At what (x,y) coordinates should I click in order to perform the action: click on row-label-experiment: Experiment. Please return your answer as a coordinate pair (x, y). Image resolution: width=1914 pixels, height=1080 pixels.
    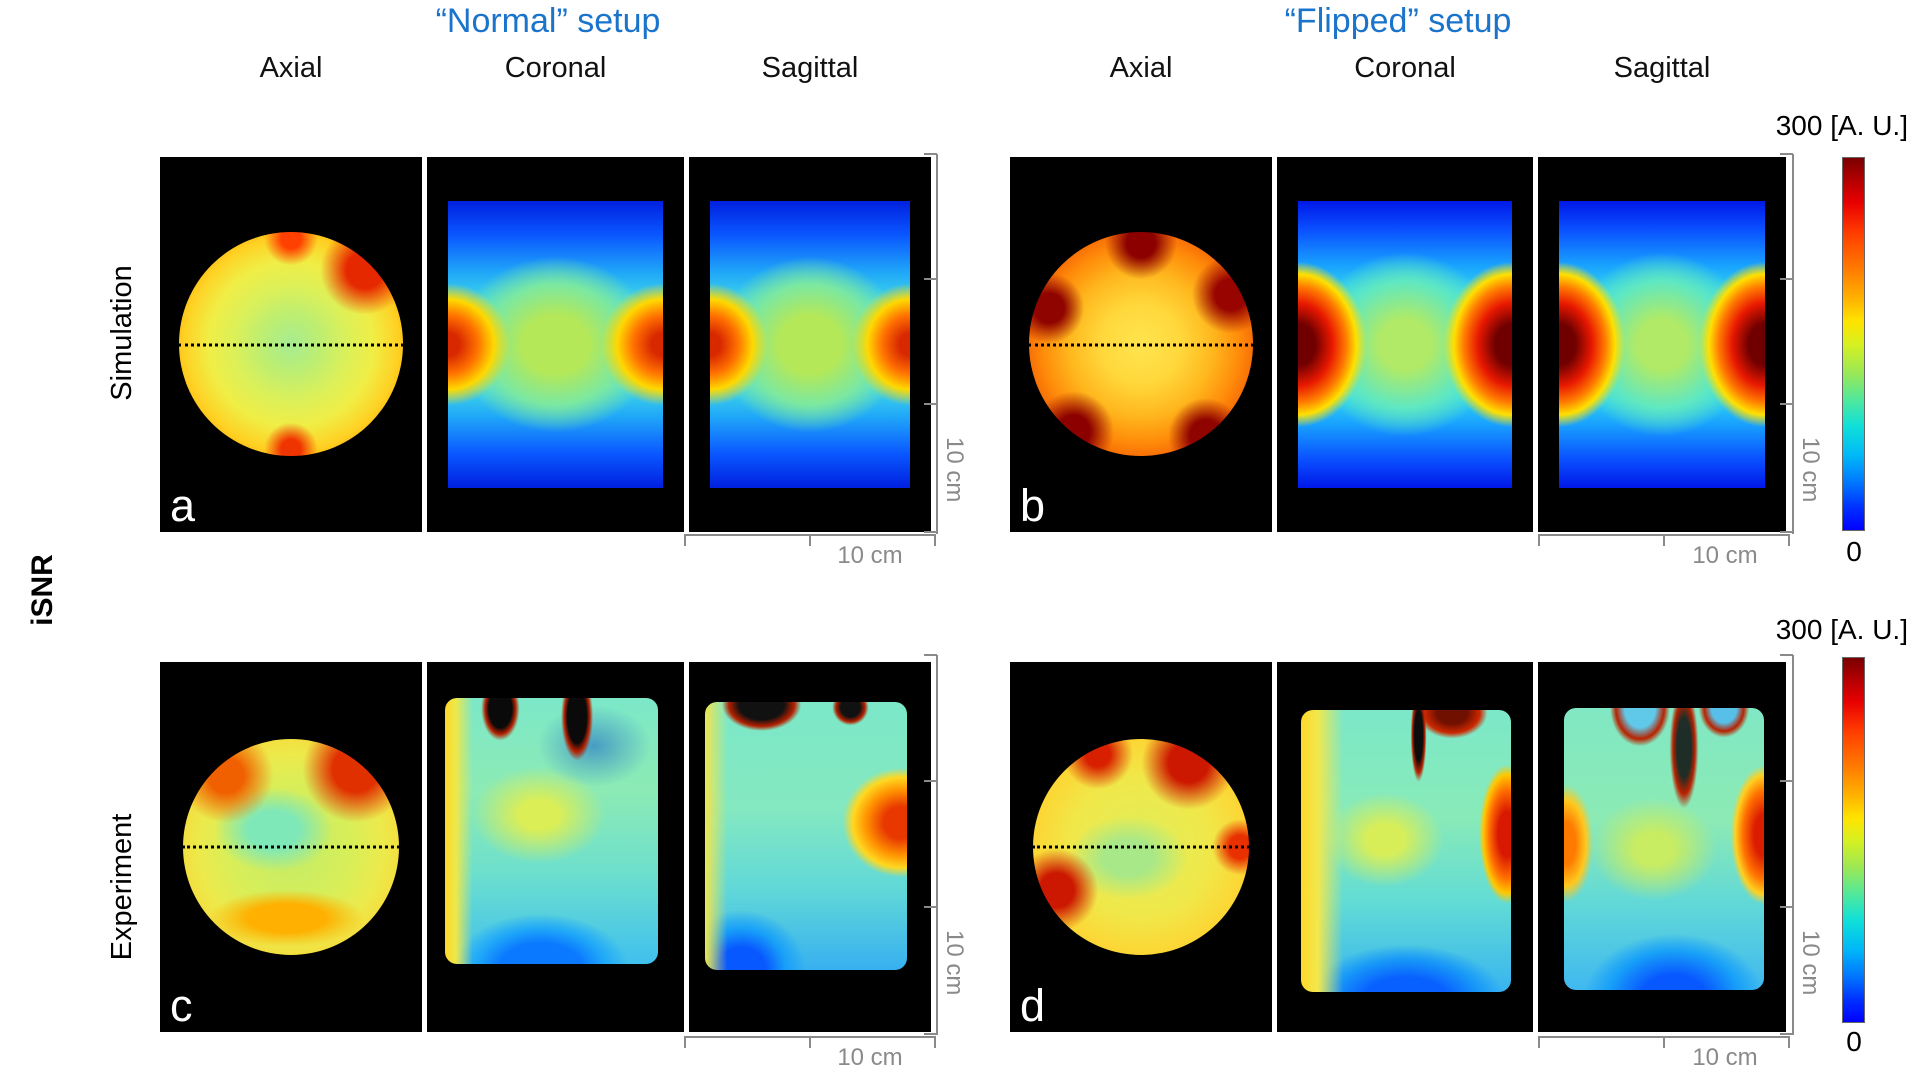
    Looking at the image, I should click on (122, 887).